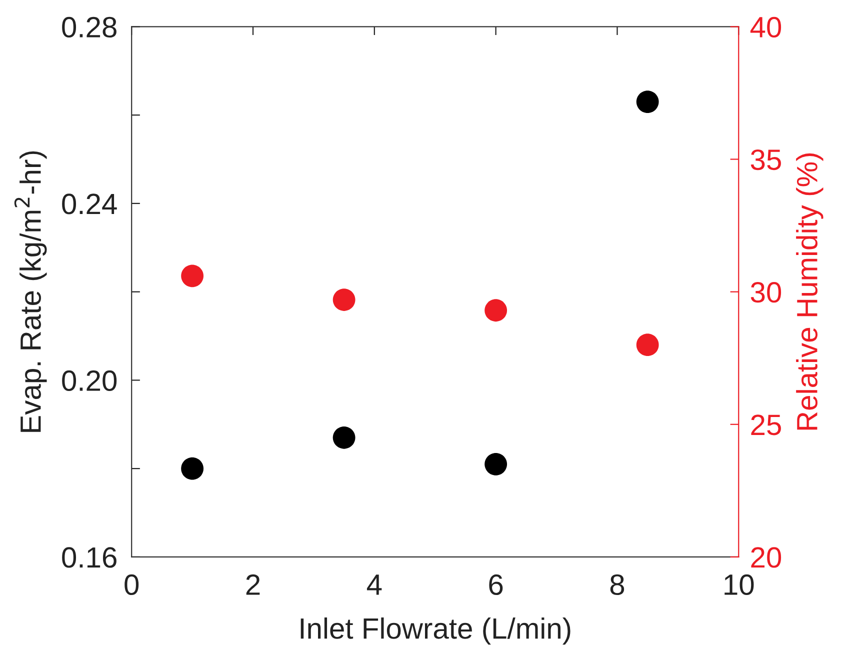 Image resolution: width=849 pixels, height=667 pixels. I want to click on x-tick-label: 0, so click(131, 585).